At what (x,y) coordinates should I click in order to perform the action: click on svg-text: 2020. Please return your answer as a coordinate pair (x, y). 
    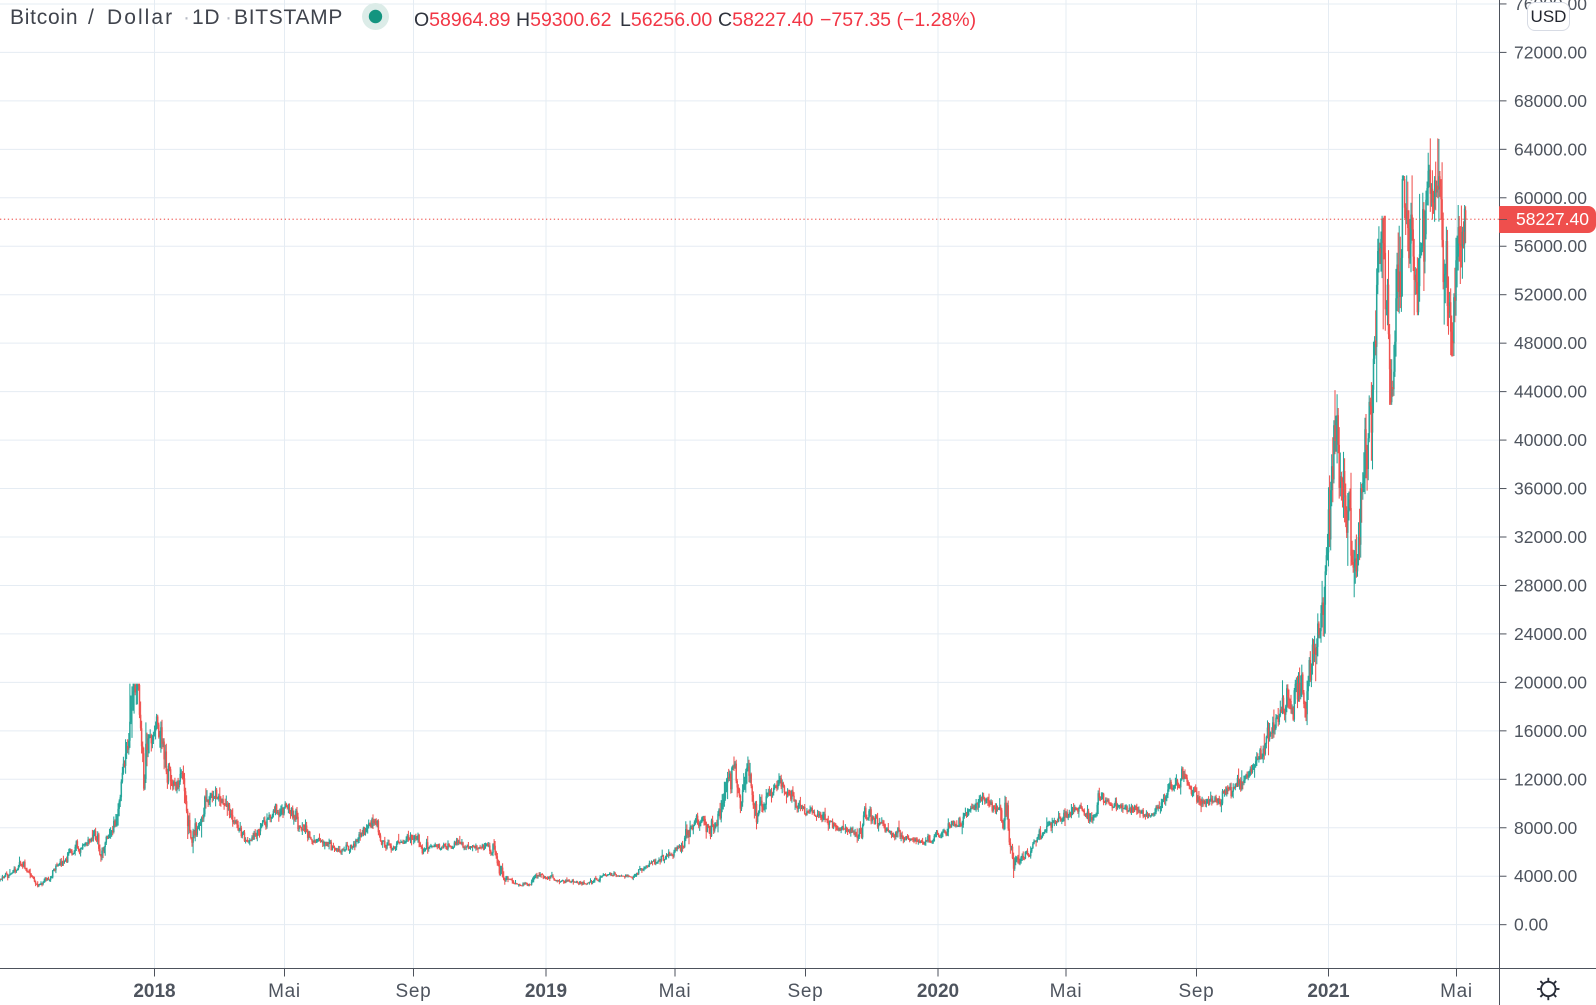
    Looking at the image, I should click on (938, 991).